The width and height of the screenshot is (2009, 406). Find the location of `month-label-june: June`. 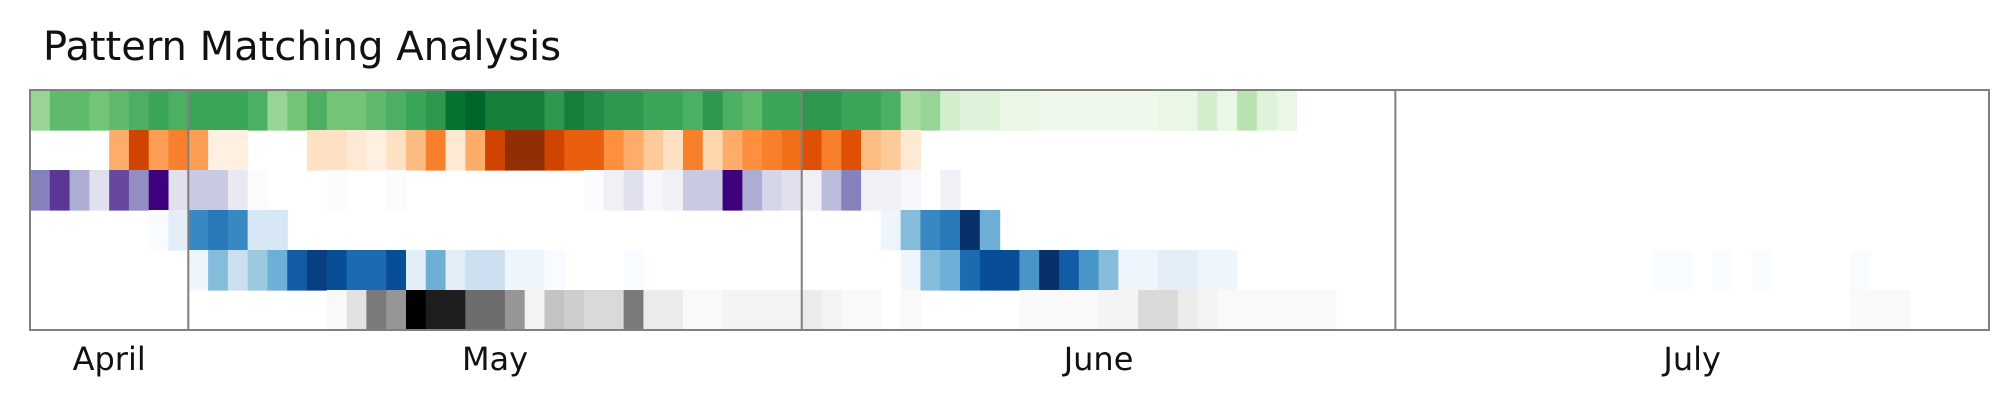

month-label-june: June is located at coordinates (1098, 359).